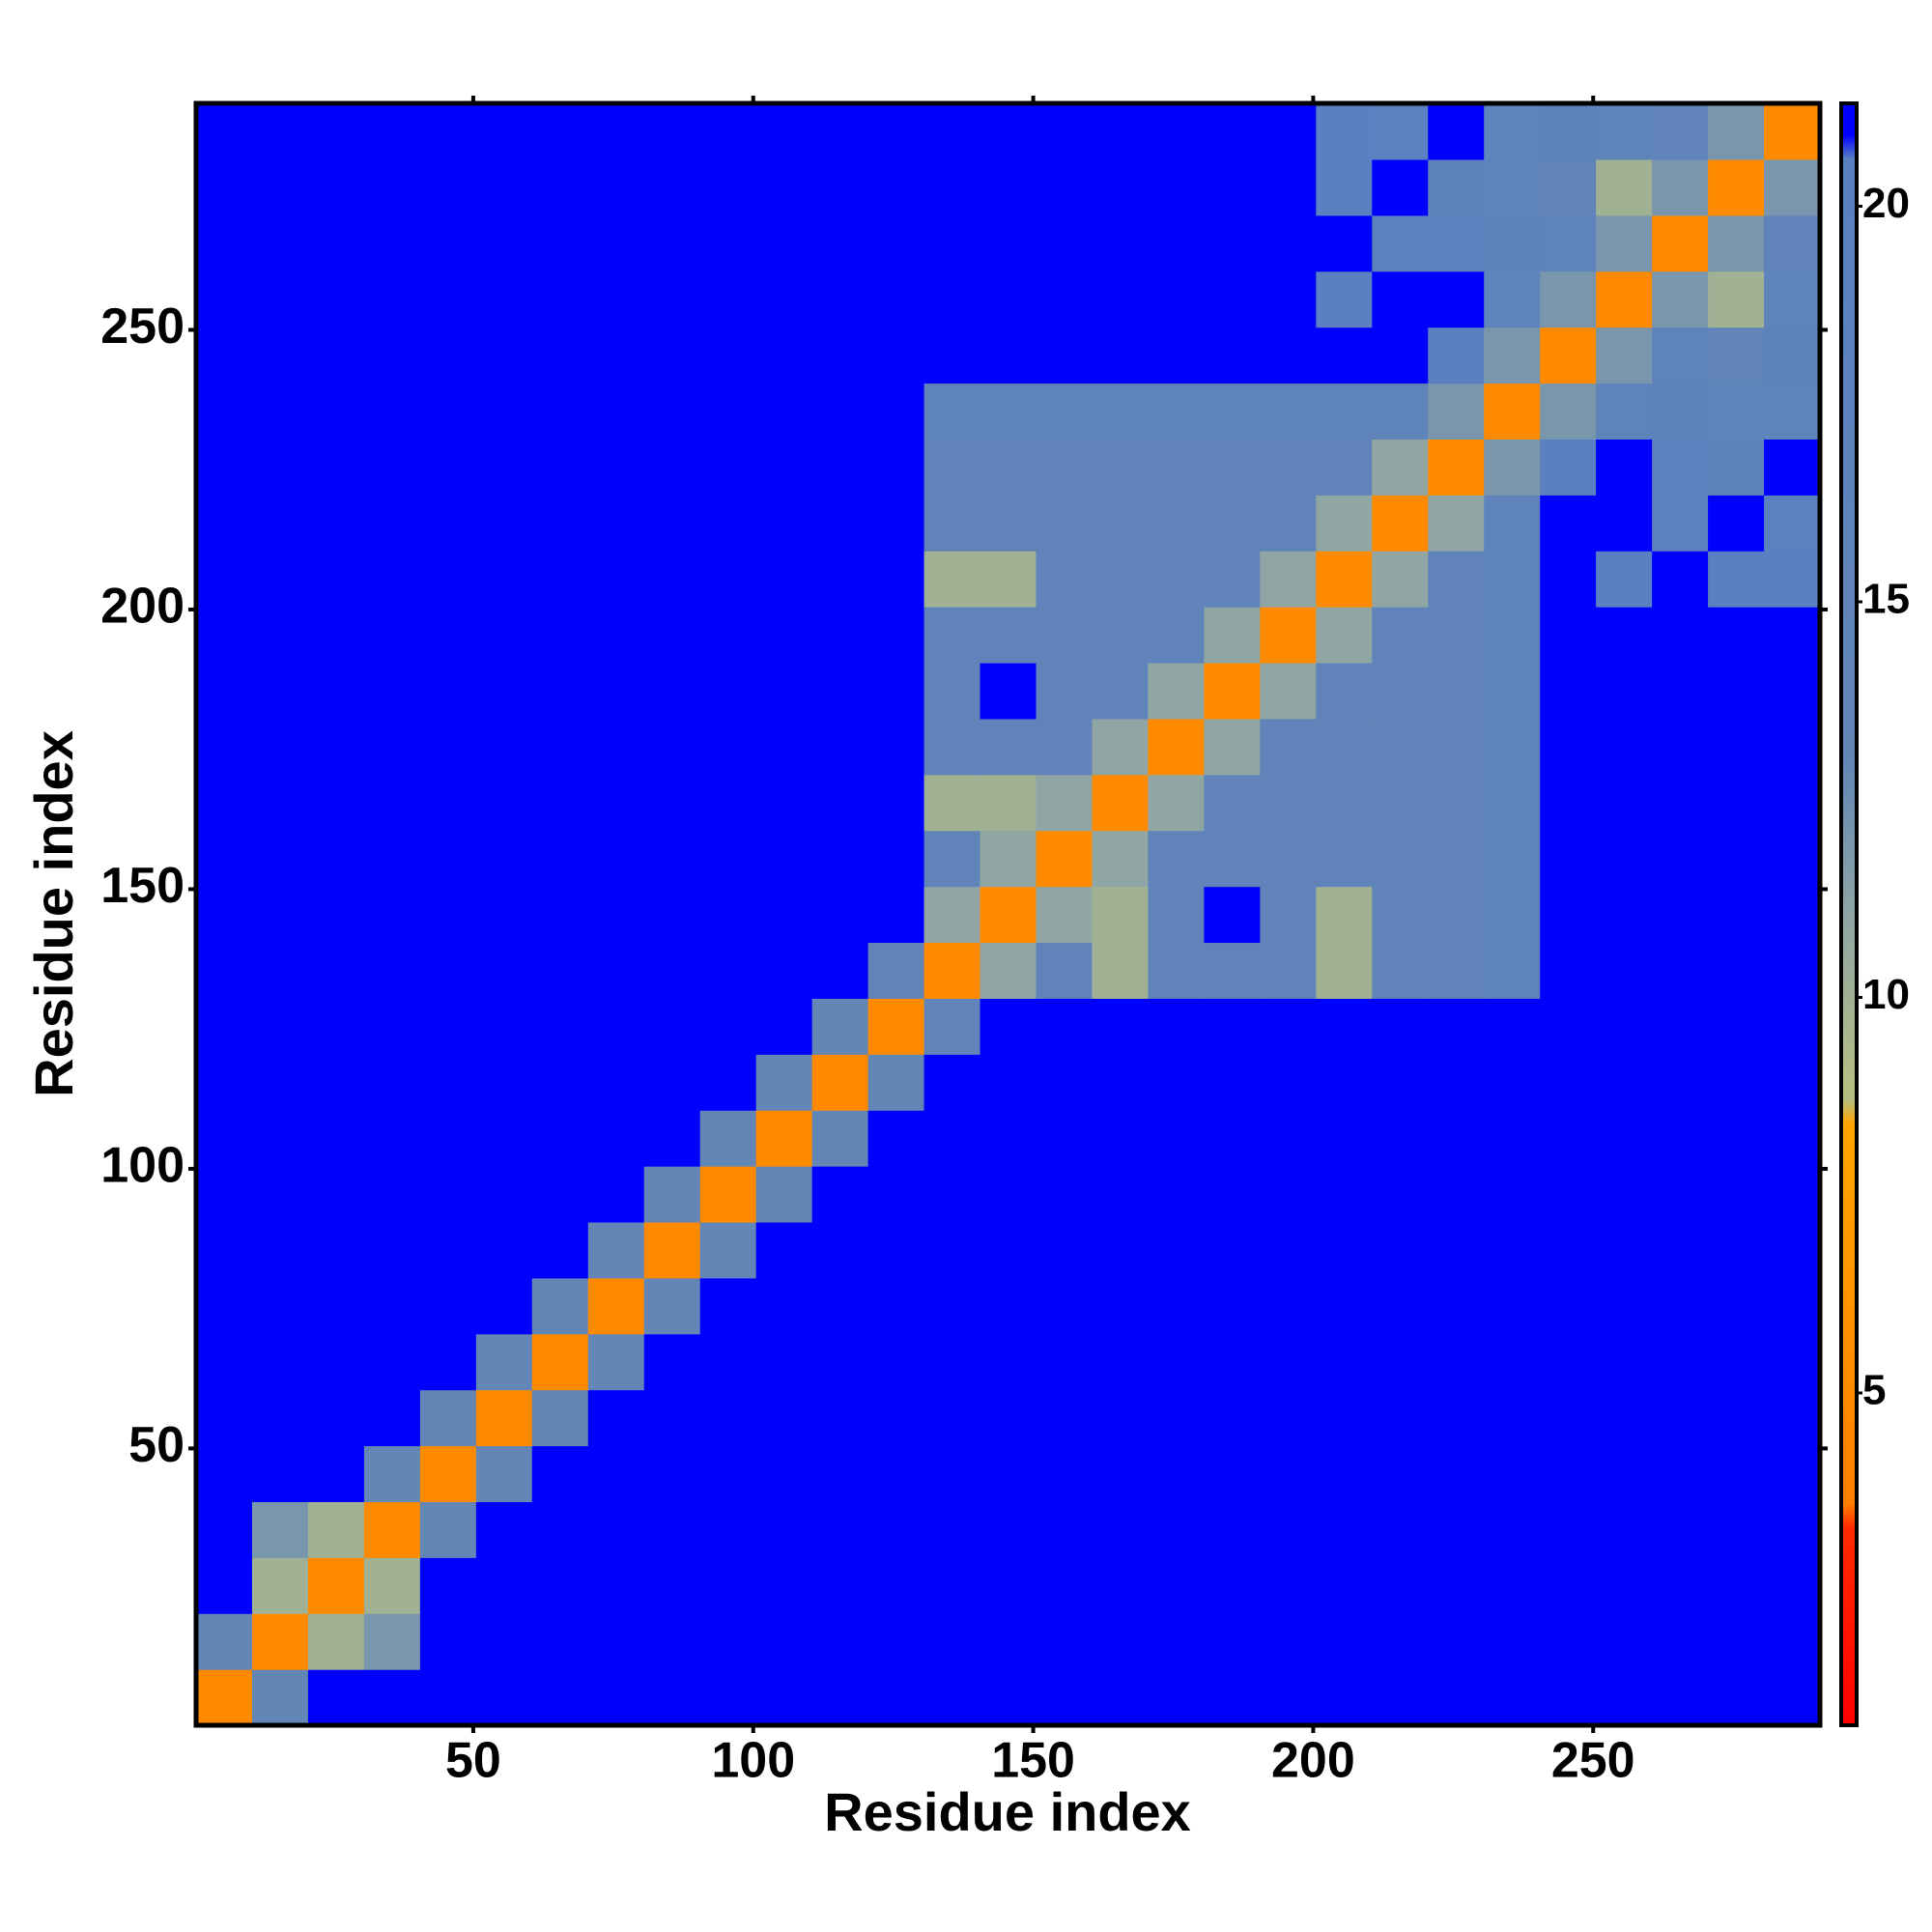 This screenshot has height=1932, width=1932. Describe the element at coordinates (1313, 1761) in the screenshot. I see `x-tick-label: 200` at that location.